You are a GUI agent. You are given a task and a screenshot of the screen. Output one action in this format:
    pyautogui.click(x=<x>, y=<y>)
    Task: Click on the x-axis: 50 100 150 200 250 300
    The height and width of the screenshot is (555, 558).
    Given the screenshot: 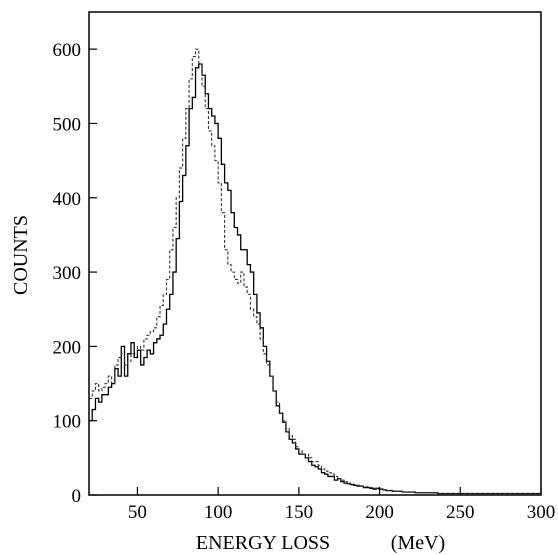 What is the action you would take?
    pyautogui.click(x=341, y=505)
    